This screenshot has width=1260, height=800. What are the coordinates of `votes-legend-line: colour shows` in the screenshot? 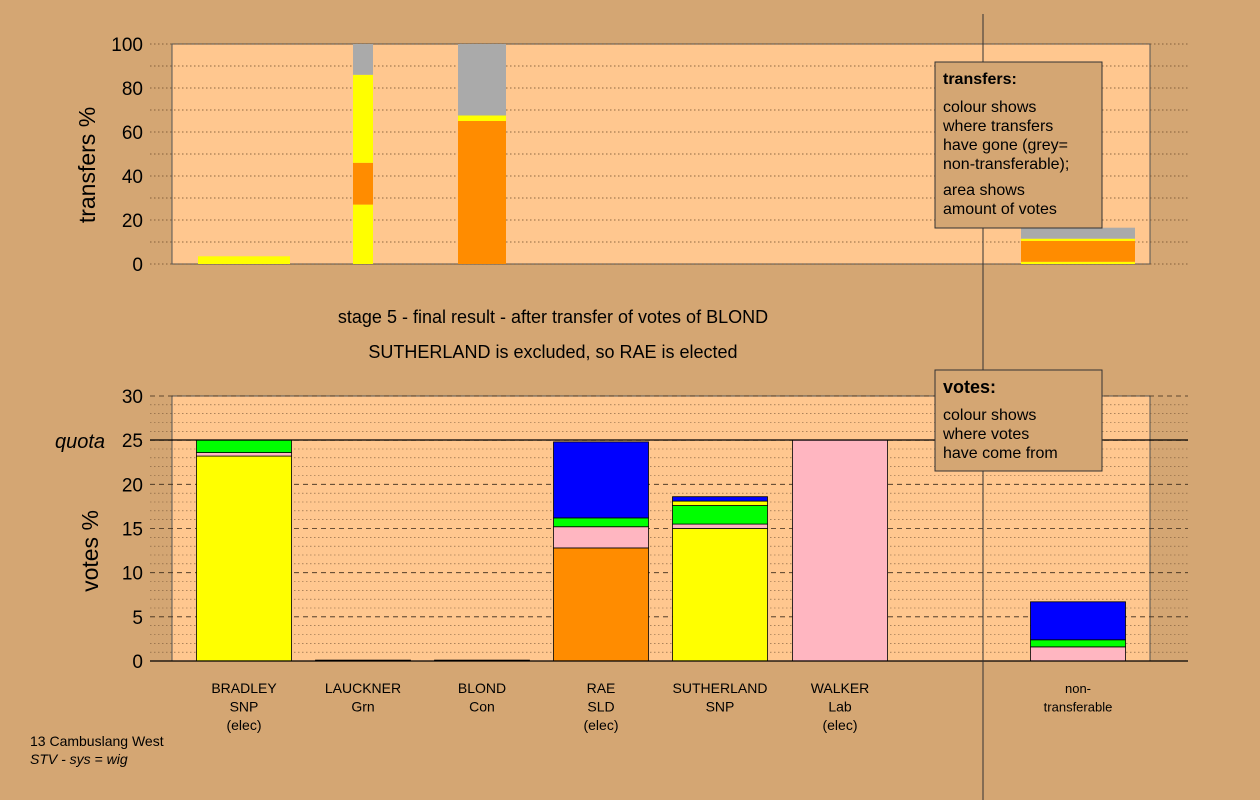 It's located at (989, 415).